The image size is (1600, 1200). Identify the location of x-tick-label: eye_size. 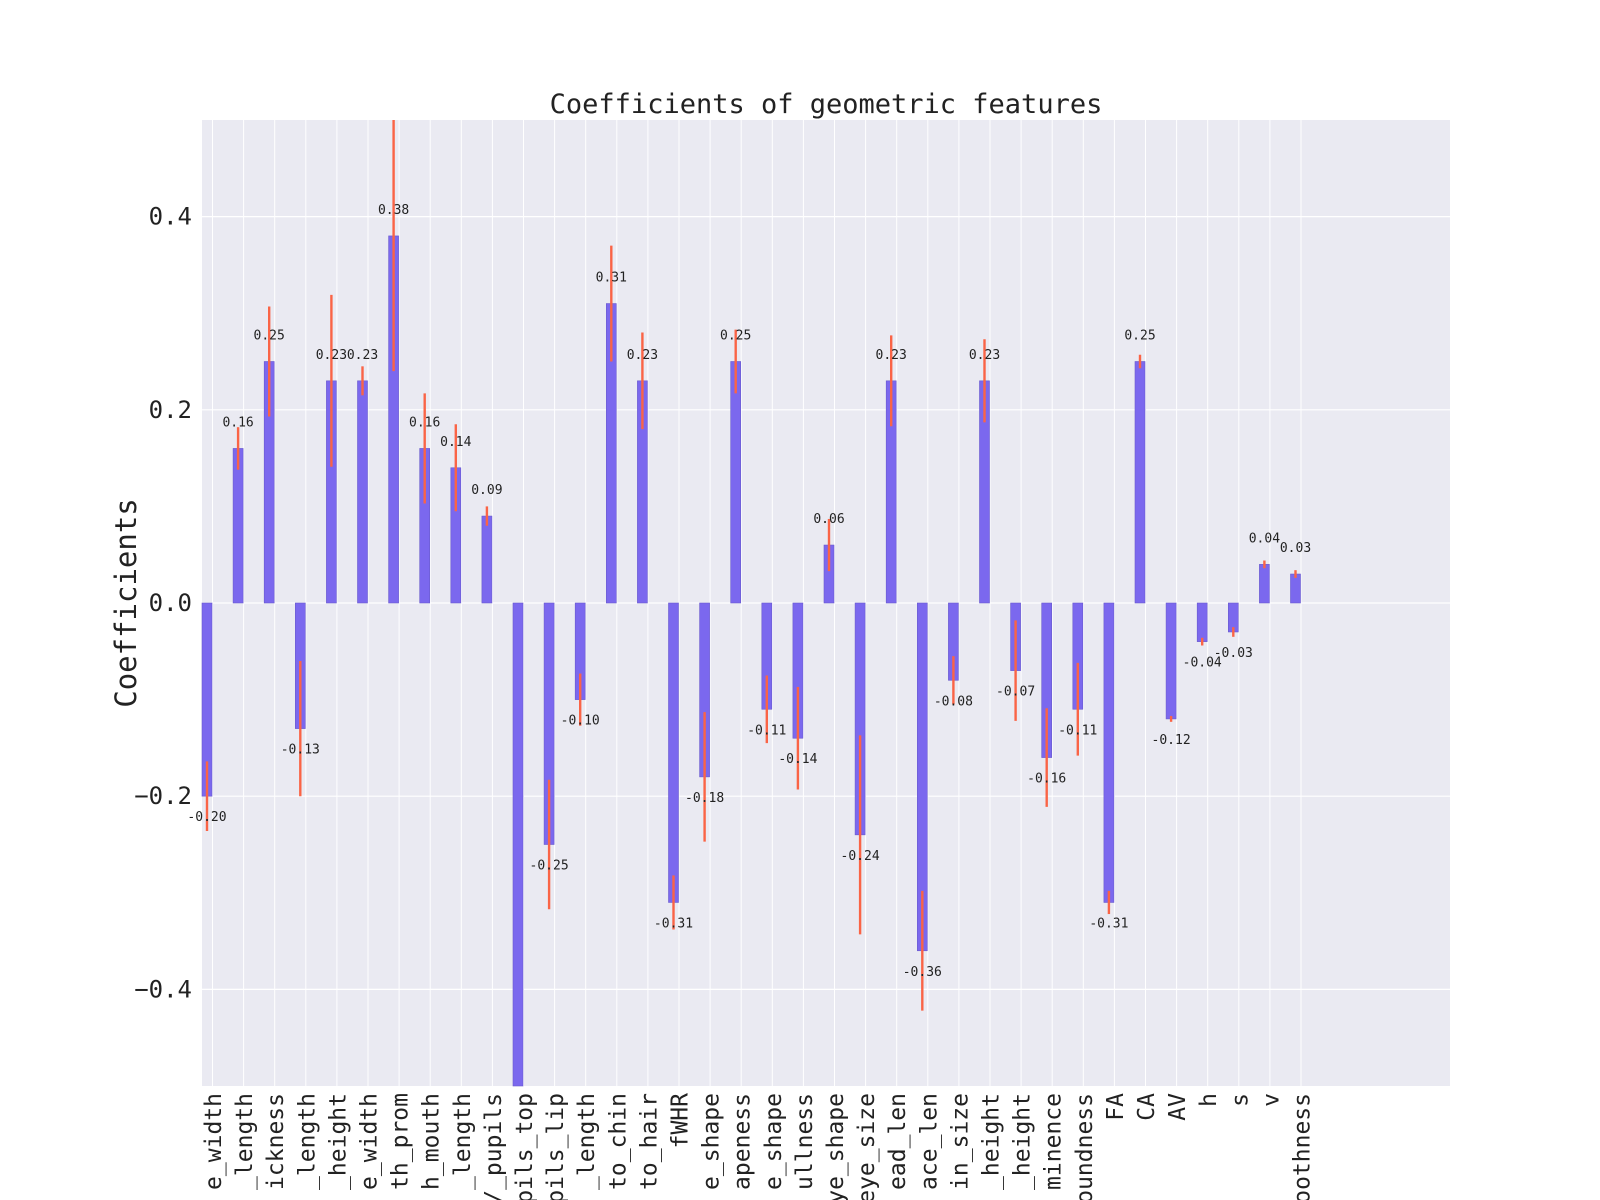
(867, 1146).